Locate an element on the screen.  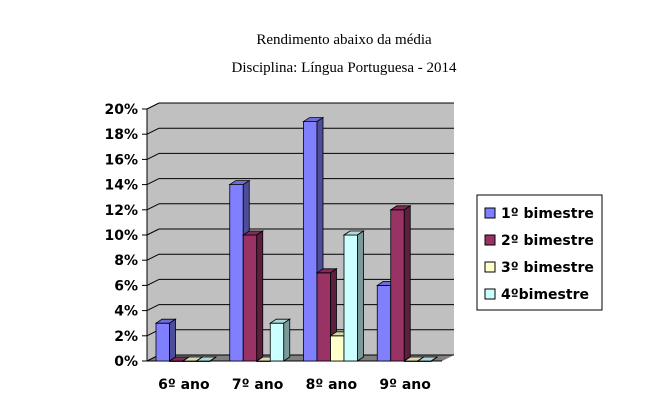
y-tick-label: 4% is located at coordinates (126, 312).